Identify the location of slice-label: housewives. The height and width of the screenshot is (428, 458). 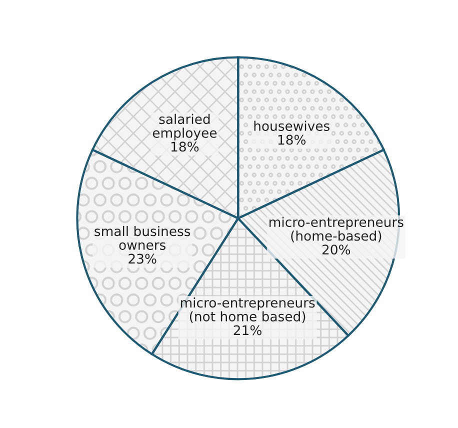
(292, 125).